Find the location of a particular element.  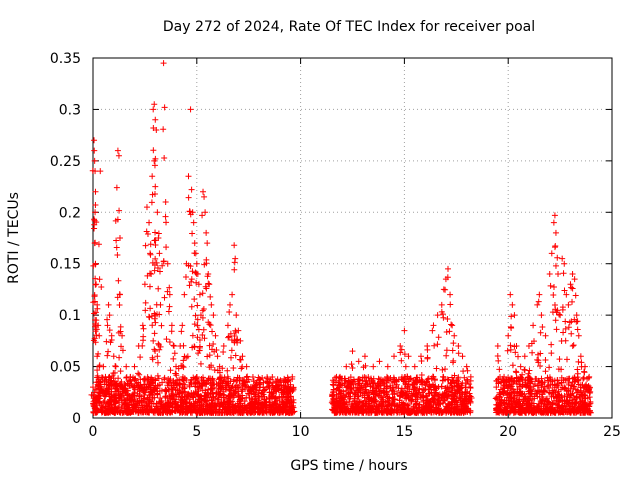

y-tick-label: 0.25 is located at coordinates (65, 162).